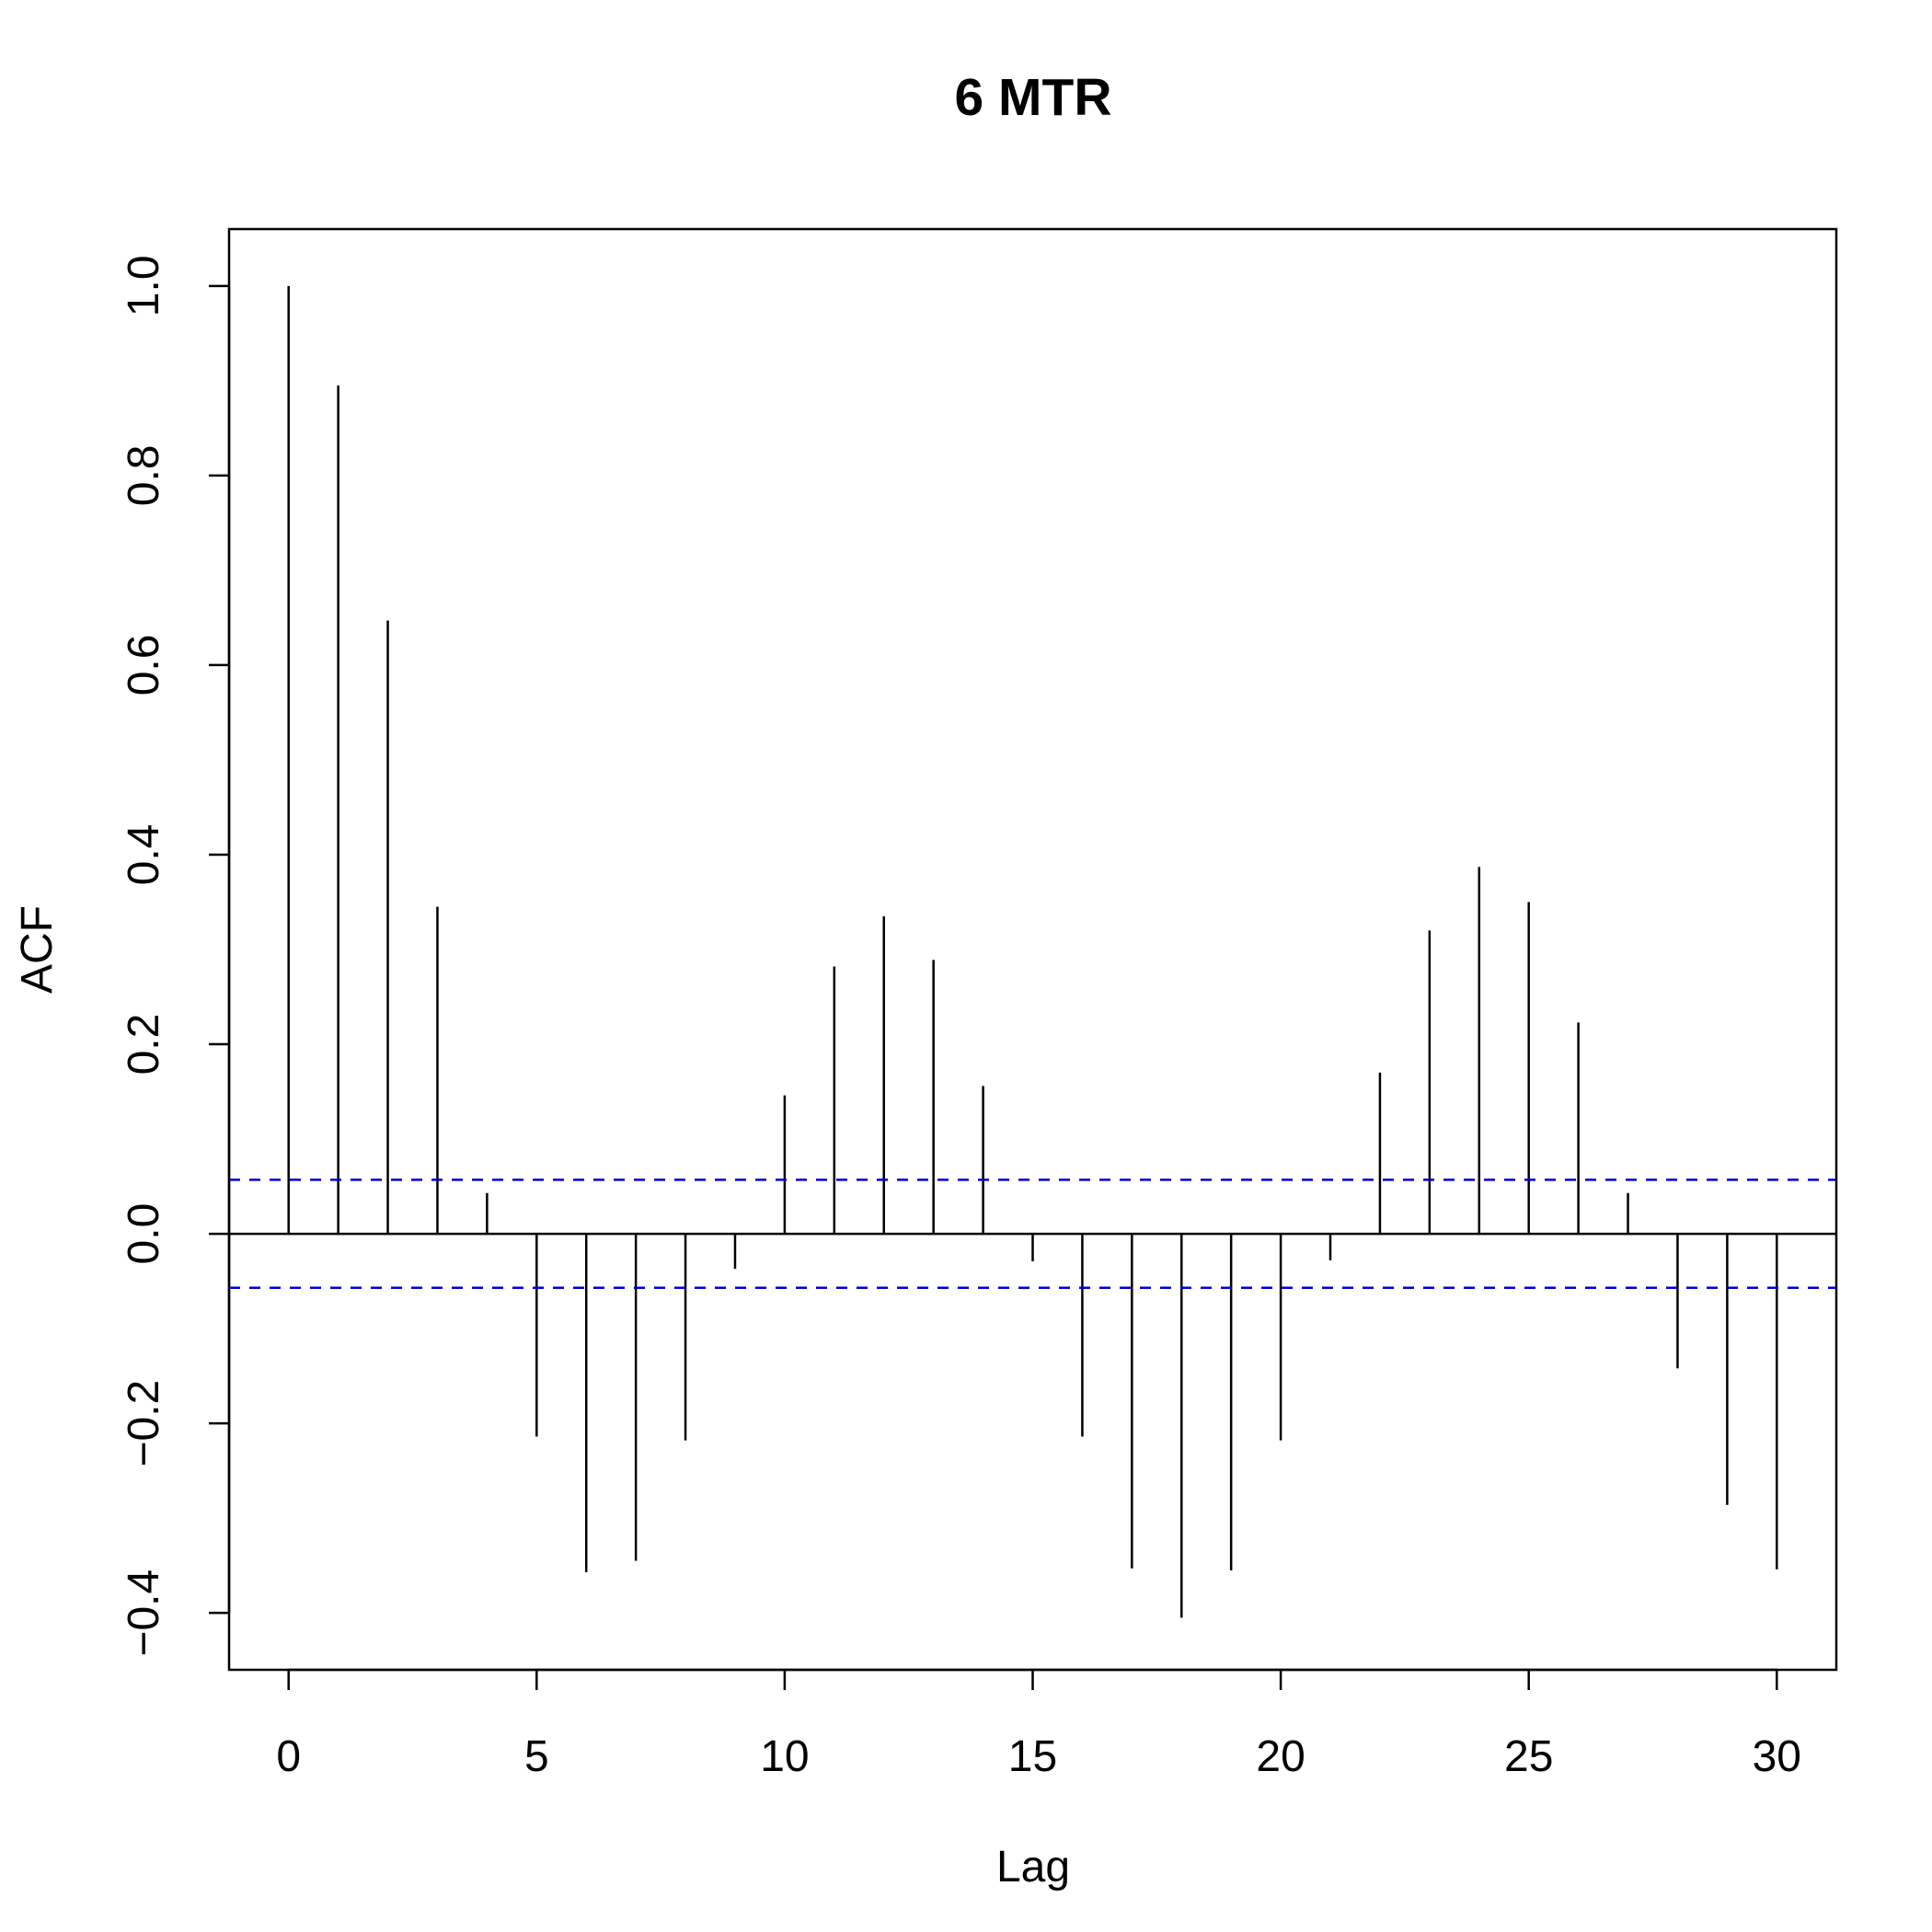  Describe the element at coordinates (144, 285) in the screenshot. I see `y-tick-label: 1.0` at that location.